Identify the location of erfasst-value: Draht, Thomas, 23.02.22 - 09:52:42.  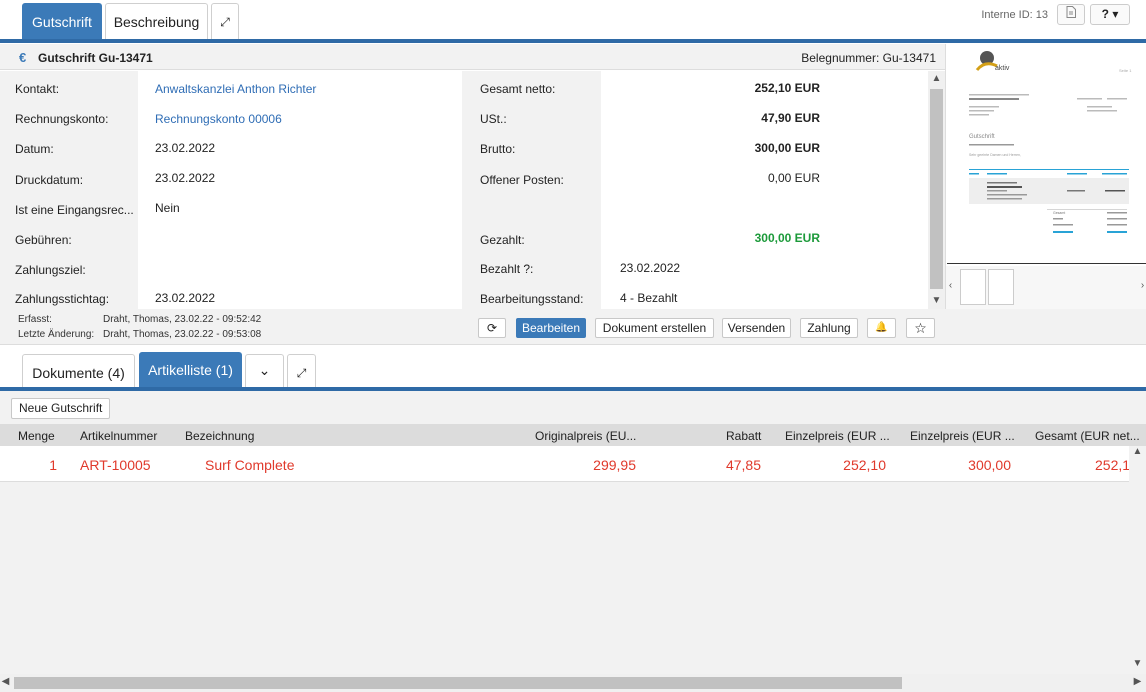
(182, 319).